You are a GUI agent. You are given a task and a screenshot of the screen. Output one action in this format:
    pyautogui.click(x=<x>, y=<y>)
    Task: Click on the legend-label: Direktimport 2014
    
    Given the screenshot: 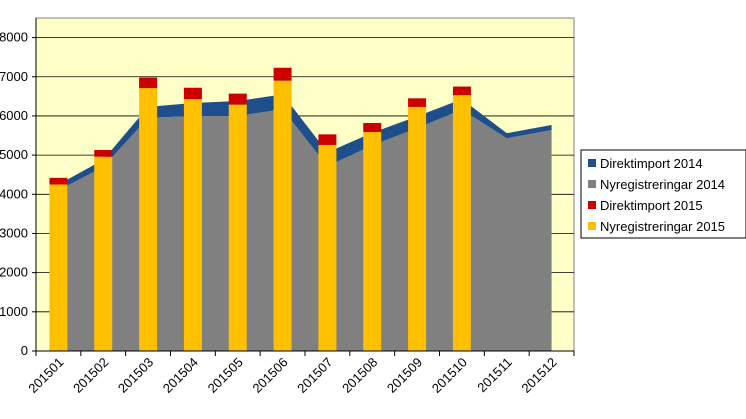 What is the action you would take?
    pyautogui.click(x=651, y=163)
    